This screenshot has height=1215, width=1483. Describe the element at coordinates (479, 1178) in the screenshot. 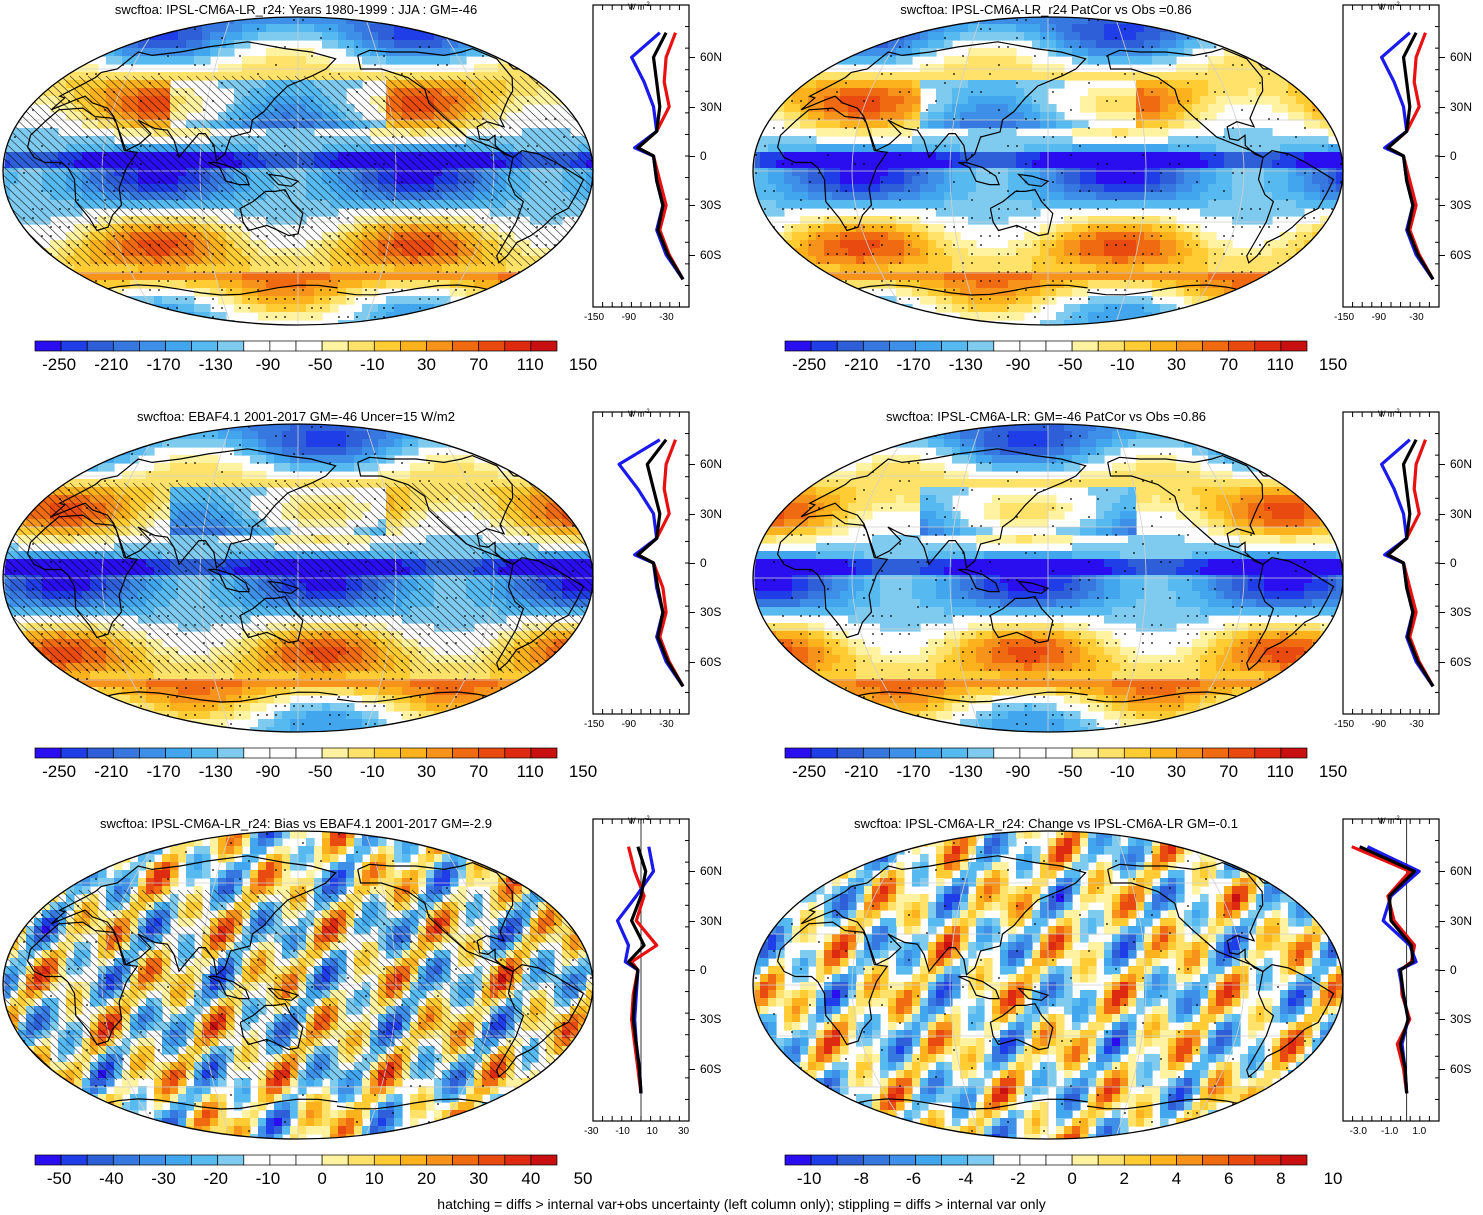

I see `colorbar-label: 30` at that location.